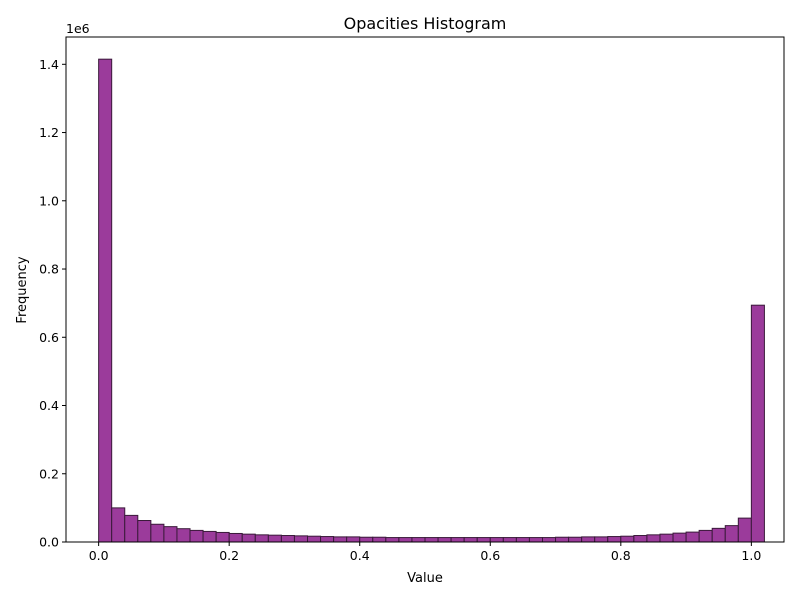 The image size is (800, 600). What do you see at coordinates (425, 23) in the screenshot?
I see `chart-title: Opacities Histogram` at bounding box center [425, 23].